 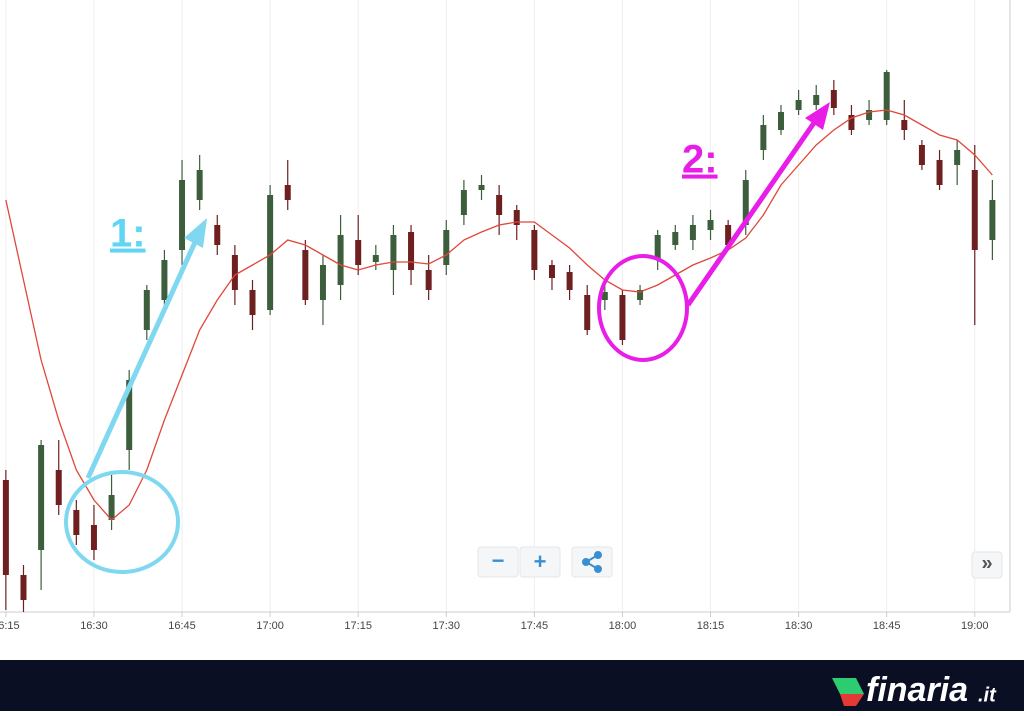 What do you see at coordinates (535, 626) in the screenshot?
I see `x-tick-label: 17:45` at bounding box center [535, 626].